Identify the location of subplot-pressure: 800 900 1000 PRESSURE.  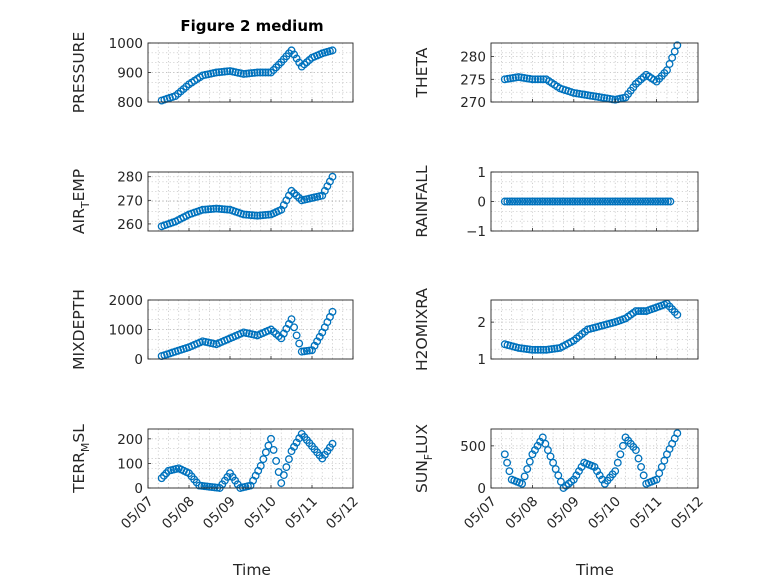
(212, 73).